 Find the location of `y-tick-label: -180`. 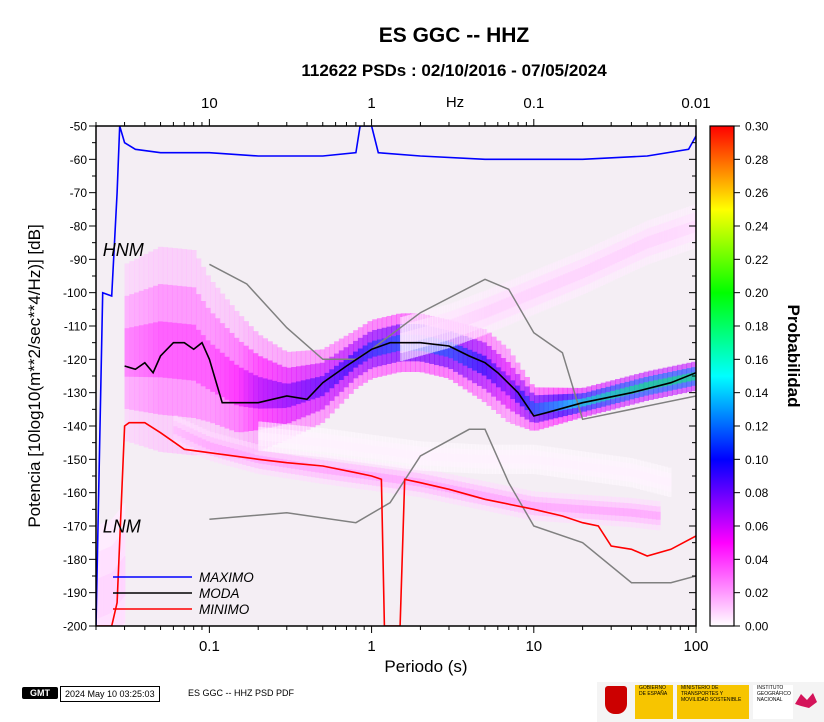

y-tick-label: -180 is located at coordinates (75, 560).